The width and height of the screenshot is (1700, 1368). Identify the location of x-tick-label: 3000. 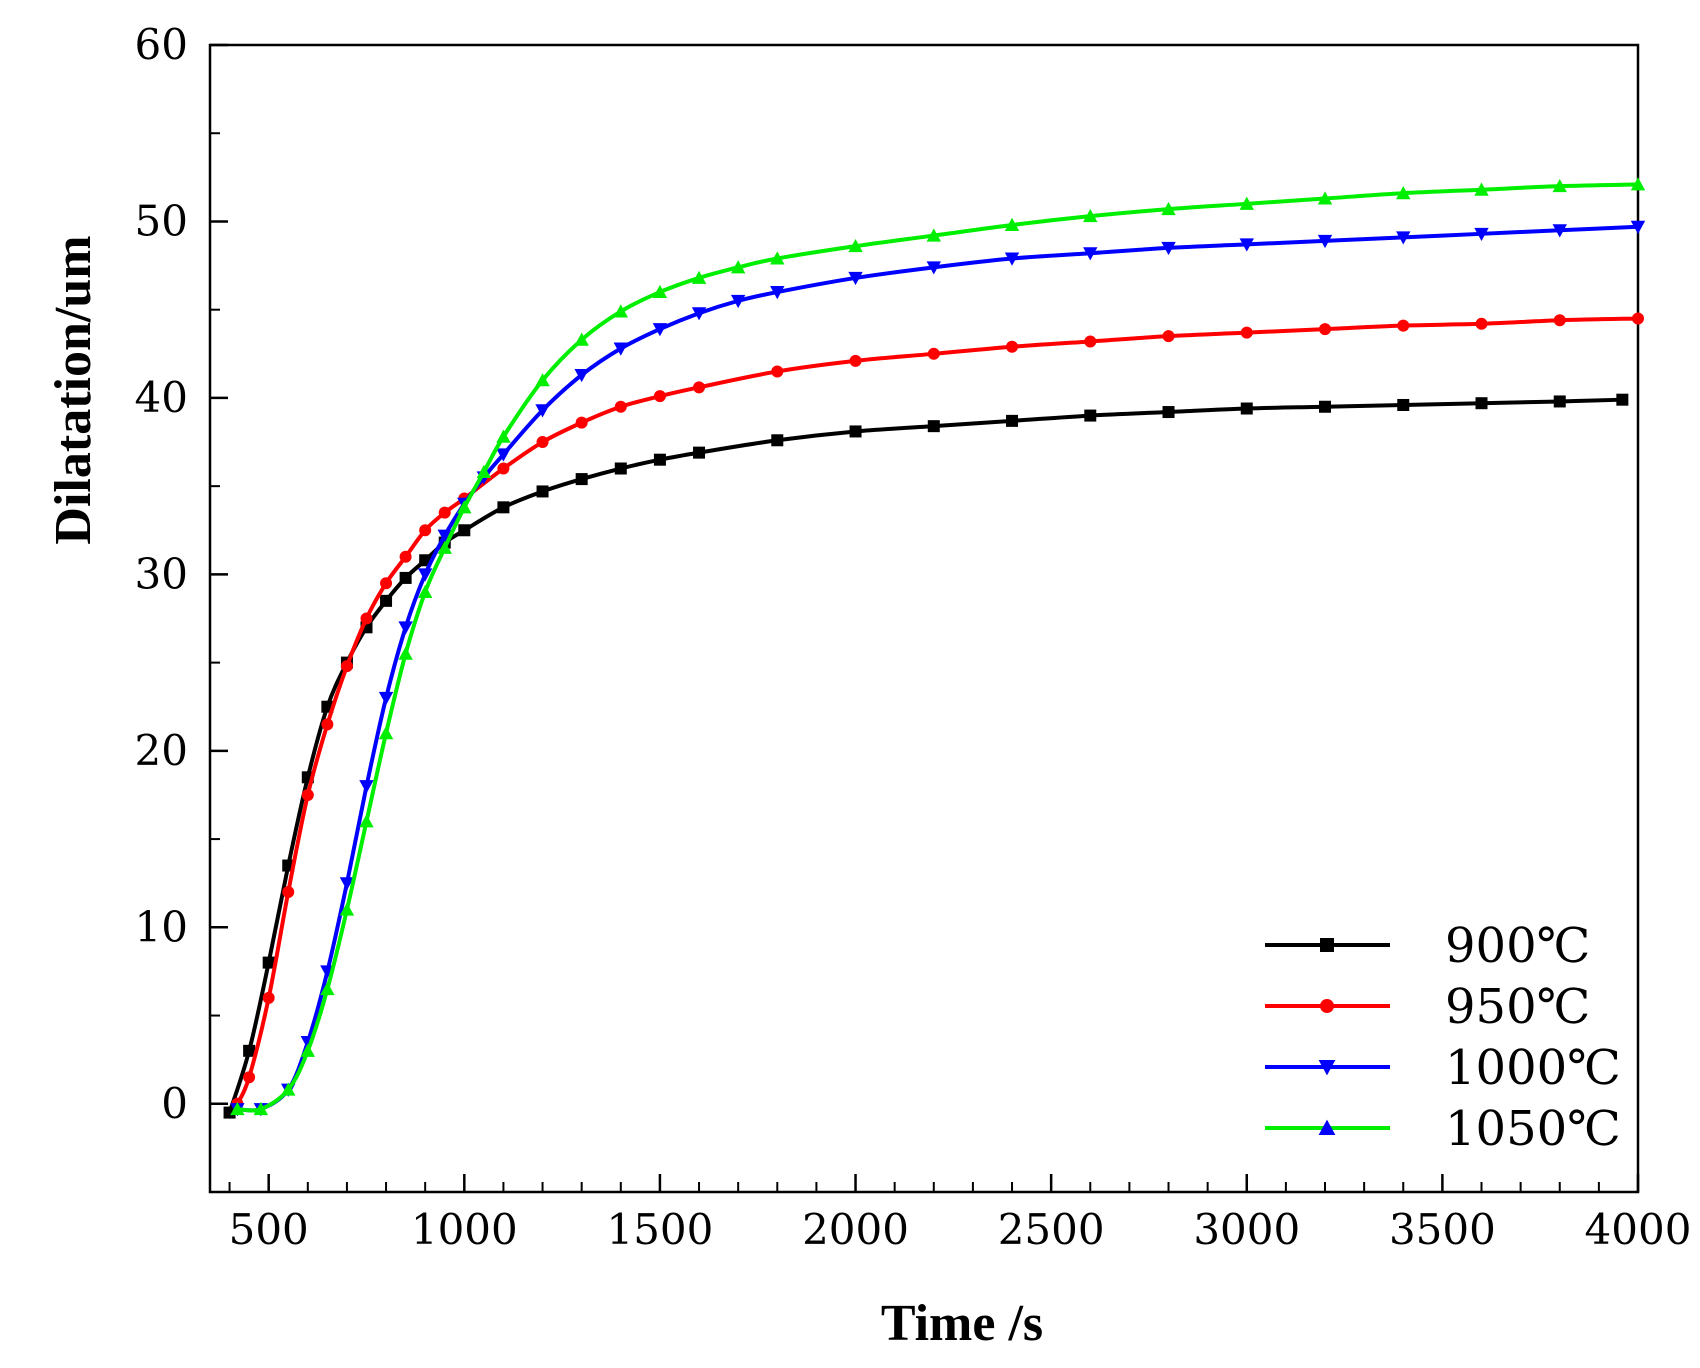
(1246, 1229).